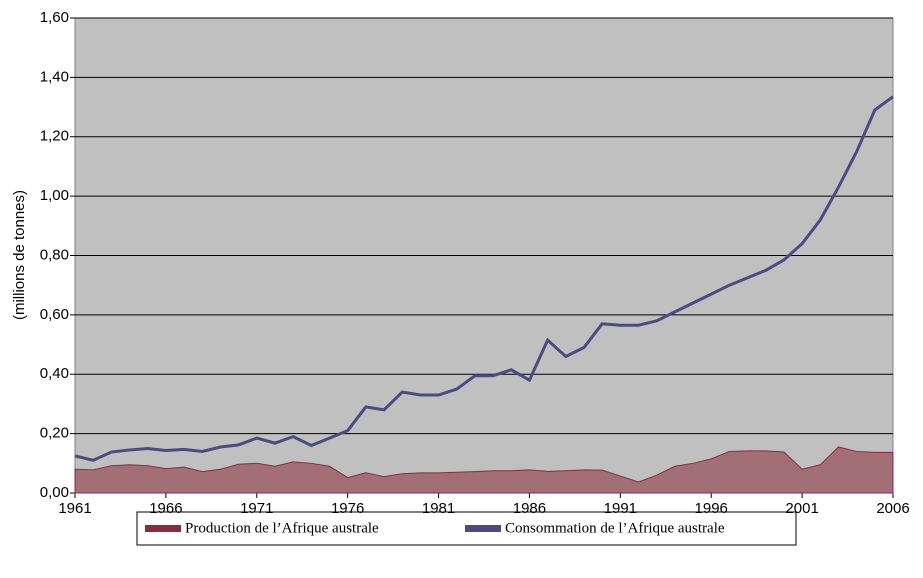 The height and width of the screenshot is (578, 923). What do you see at coordinates (54, 314) in the screenshot?
I see `y-tick-label: 0,60` at bounding box center [54, 314].